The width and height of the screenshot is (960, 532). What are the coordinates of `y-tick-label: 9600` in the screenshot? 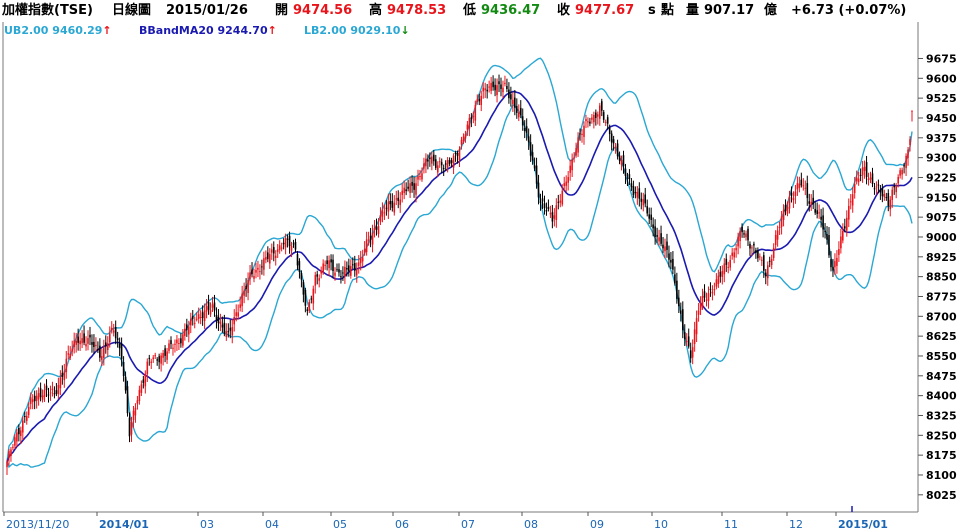 It's located at (941, 78).